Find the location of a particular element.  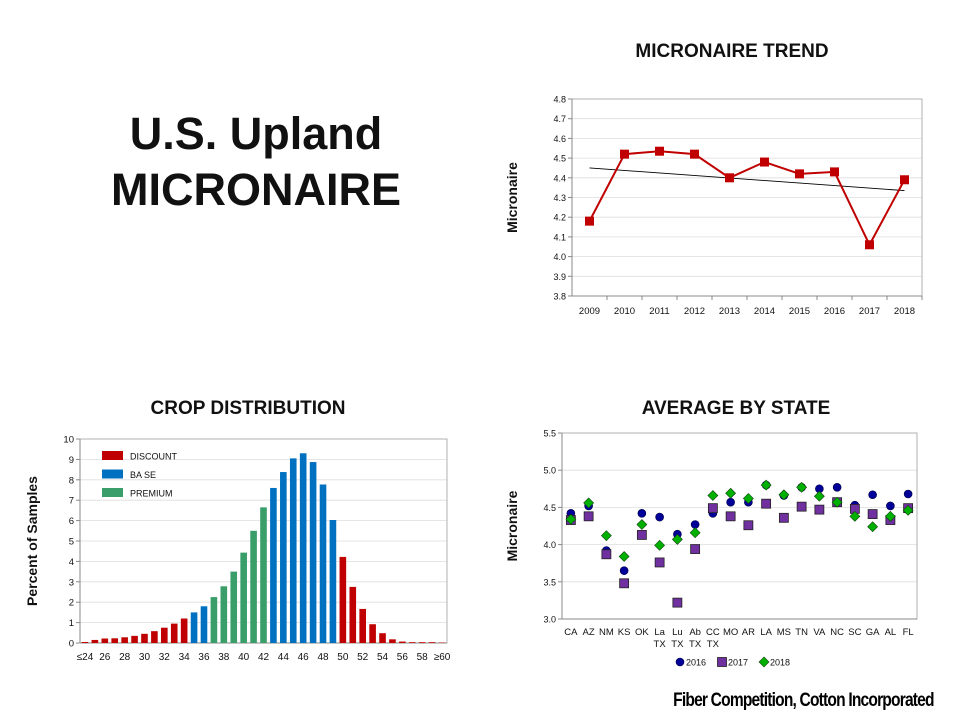

trend-xtick-label: 2014 is located at coordinates (764, 311).